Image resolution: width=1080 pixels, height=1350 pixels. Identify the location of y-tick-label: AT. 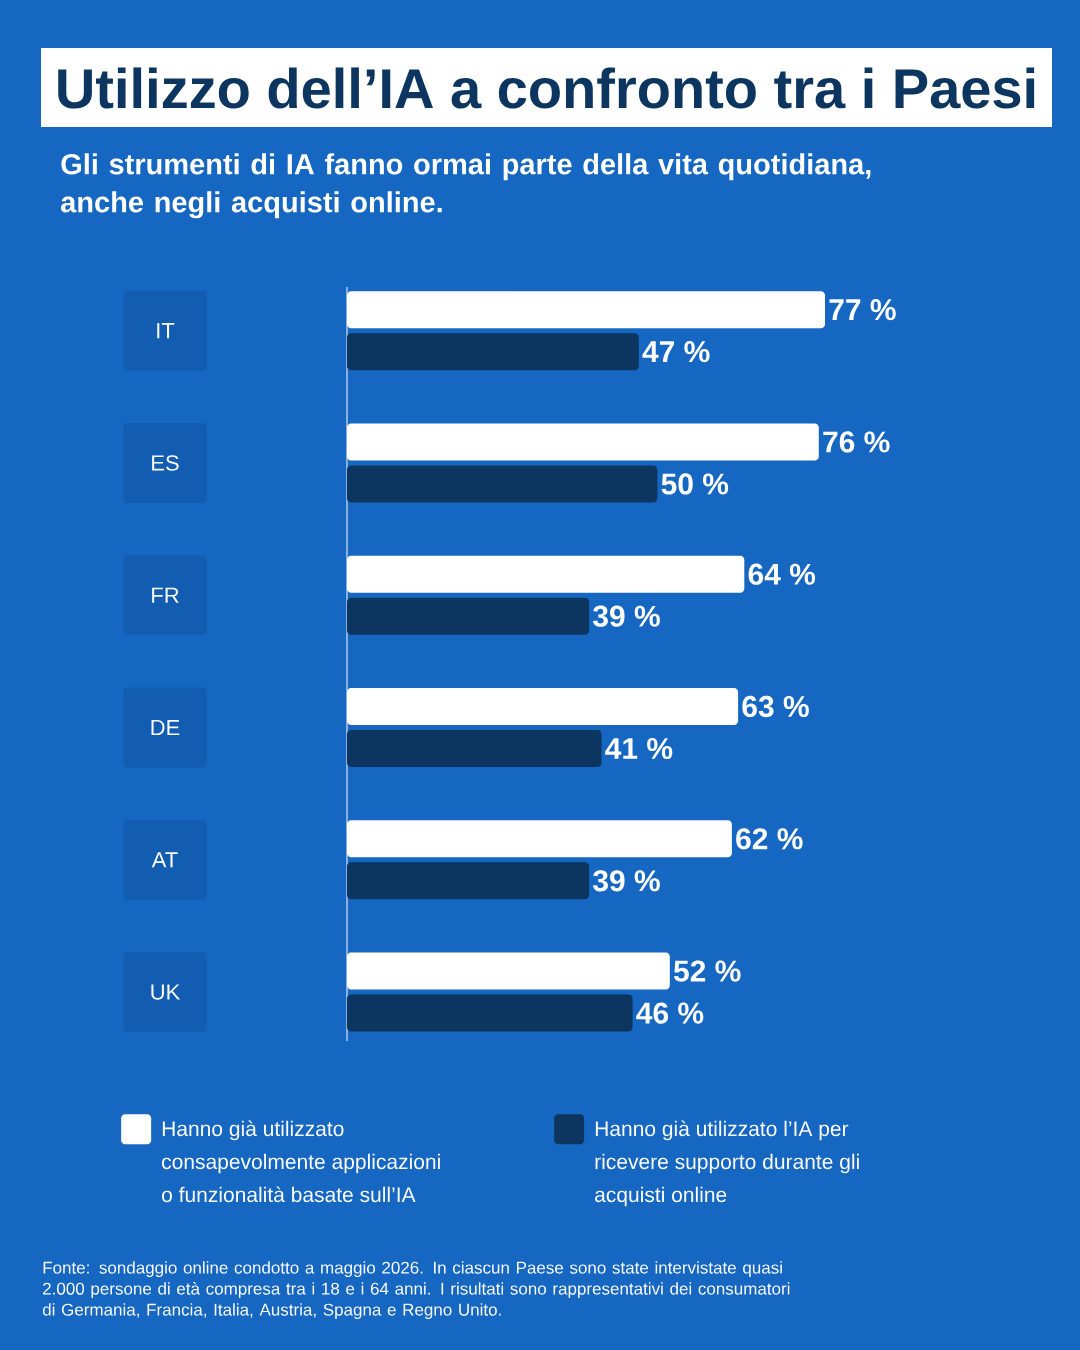
(164, 860).